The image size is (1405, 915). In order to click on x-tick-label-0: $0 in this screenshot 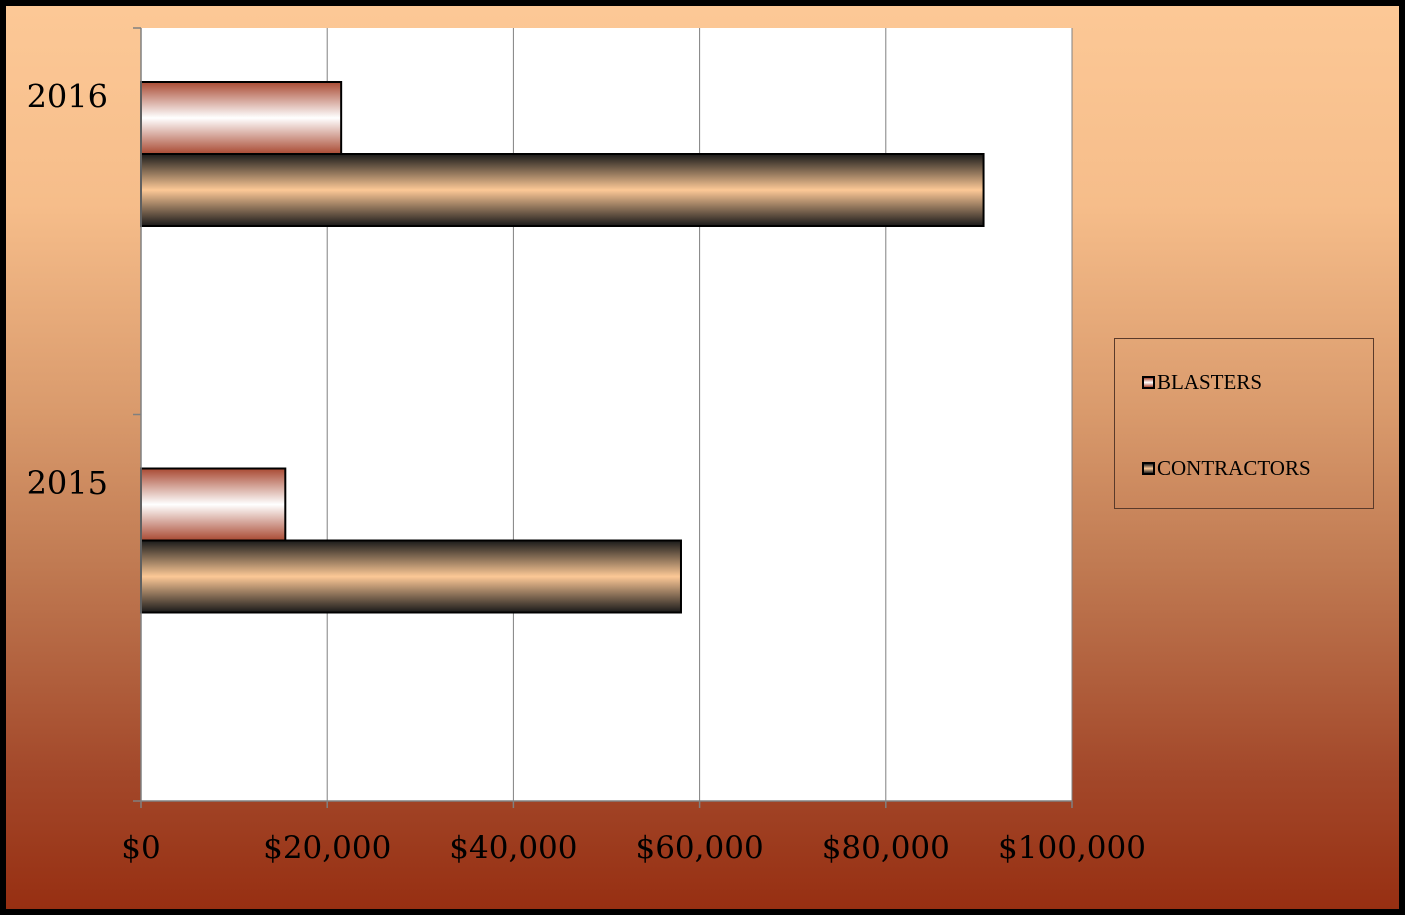, I will do `click(140, 848)`.